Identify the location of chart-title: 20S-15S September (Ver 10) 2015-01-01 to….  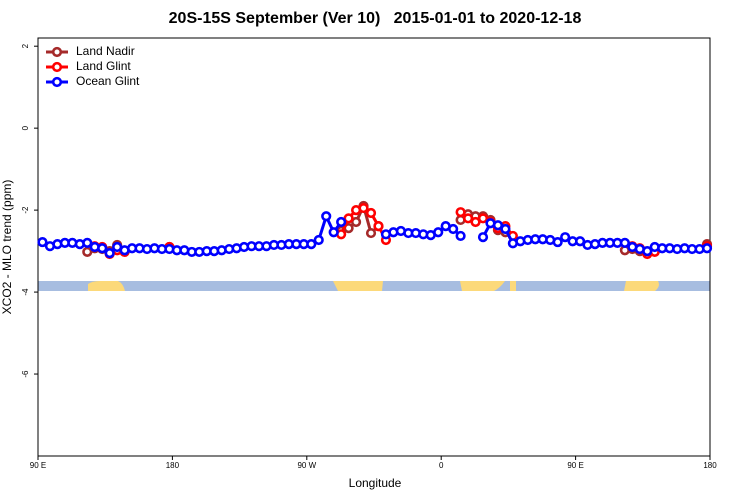
(375, 18).